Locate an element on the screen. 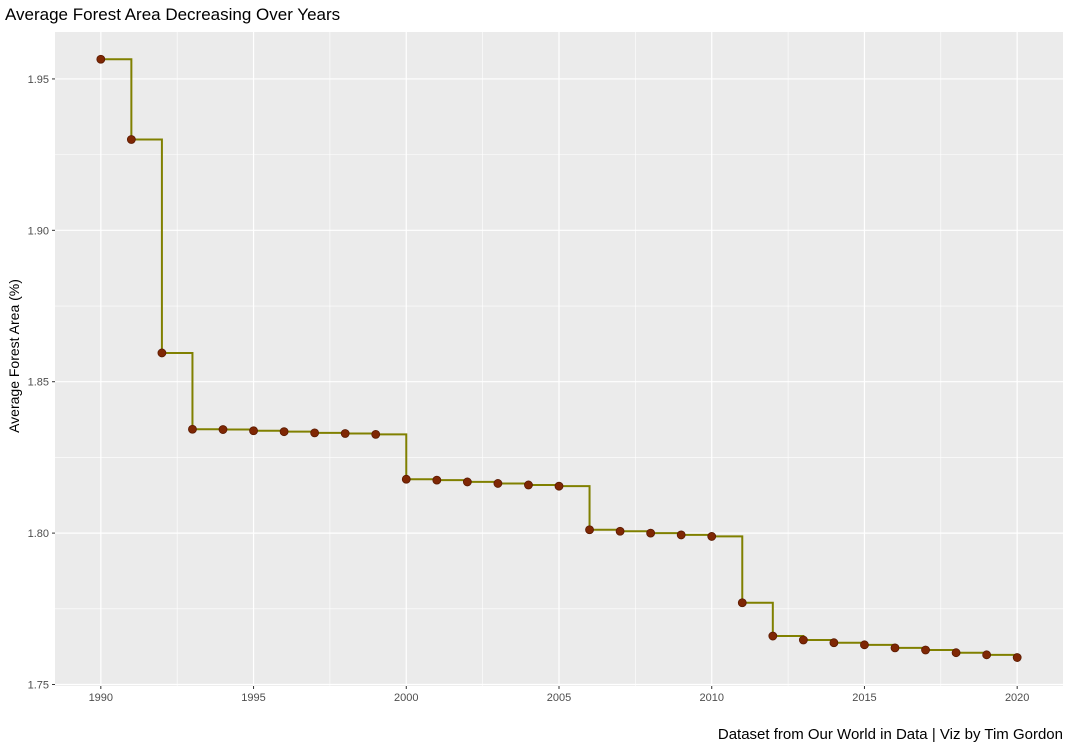  x-tick-label: 2000 is located at coordinates (406, 698).